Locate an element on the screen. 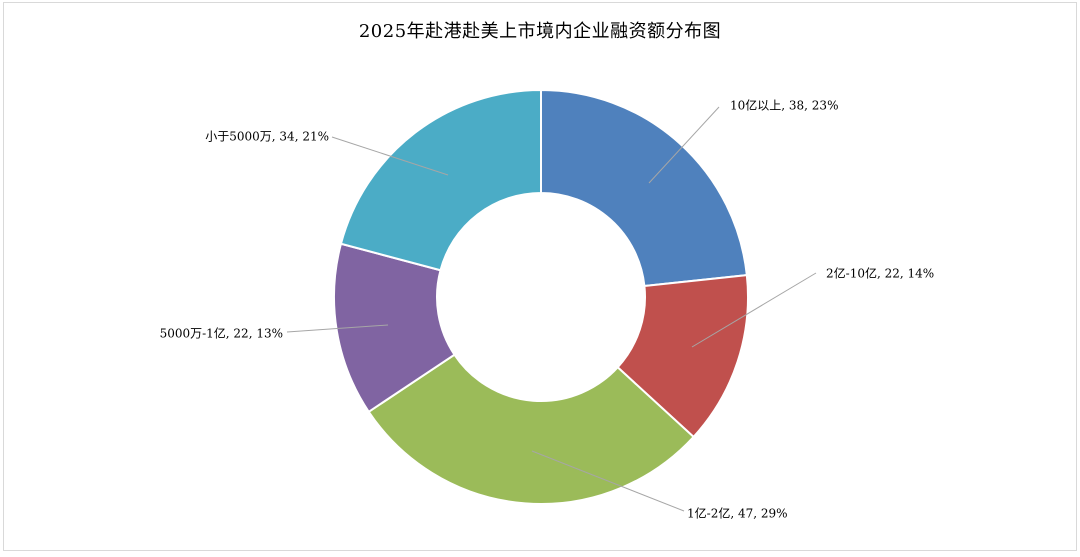 This screenshot has width=1080, height=557. data-label-3: 1亿-2亿, 47, 29% is located at coordinates (737, 513).